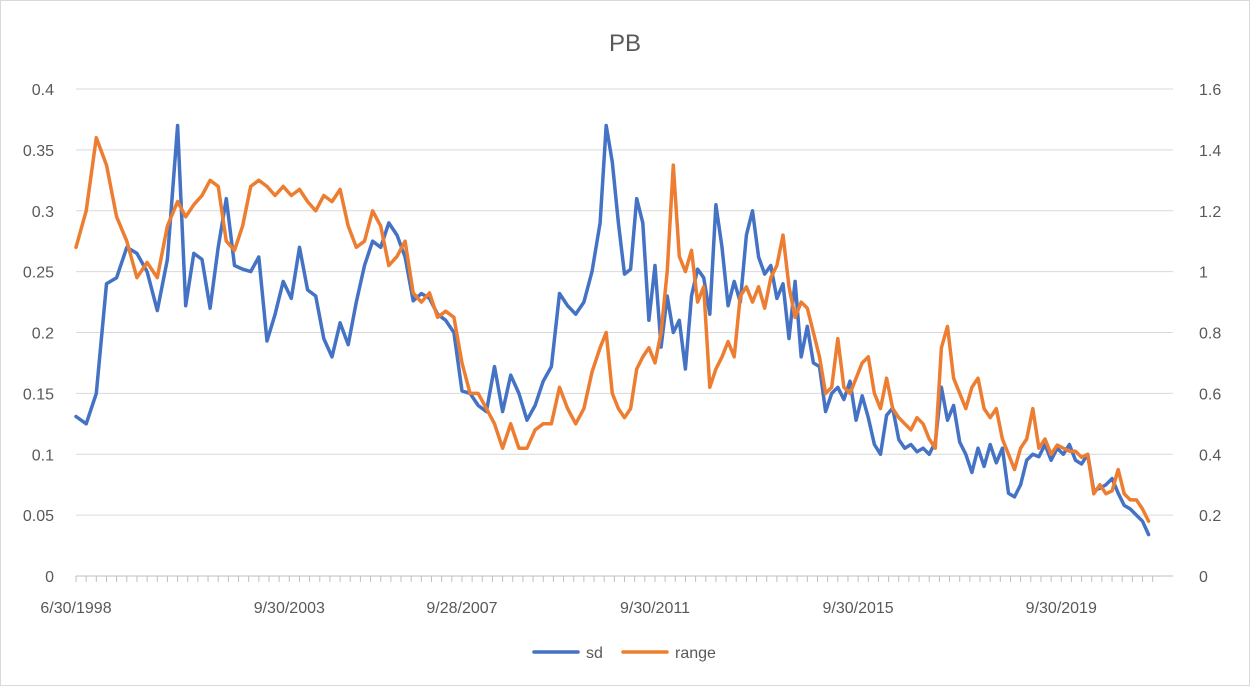 Image resolution: width=1250 pixels, height=686 pixels. Describe the element at coordinates (858, 608) in the screenshot. I see `x-tick-label: 9/30/2015` at that location.